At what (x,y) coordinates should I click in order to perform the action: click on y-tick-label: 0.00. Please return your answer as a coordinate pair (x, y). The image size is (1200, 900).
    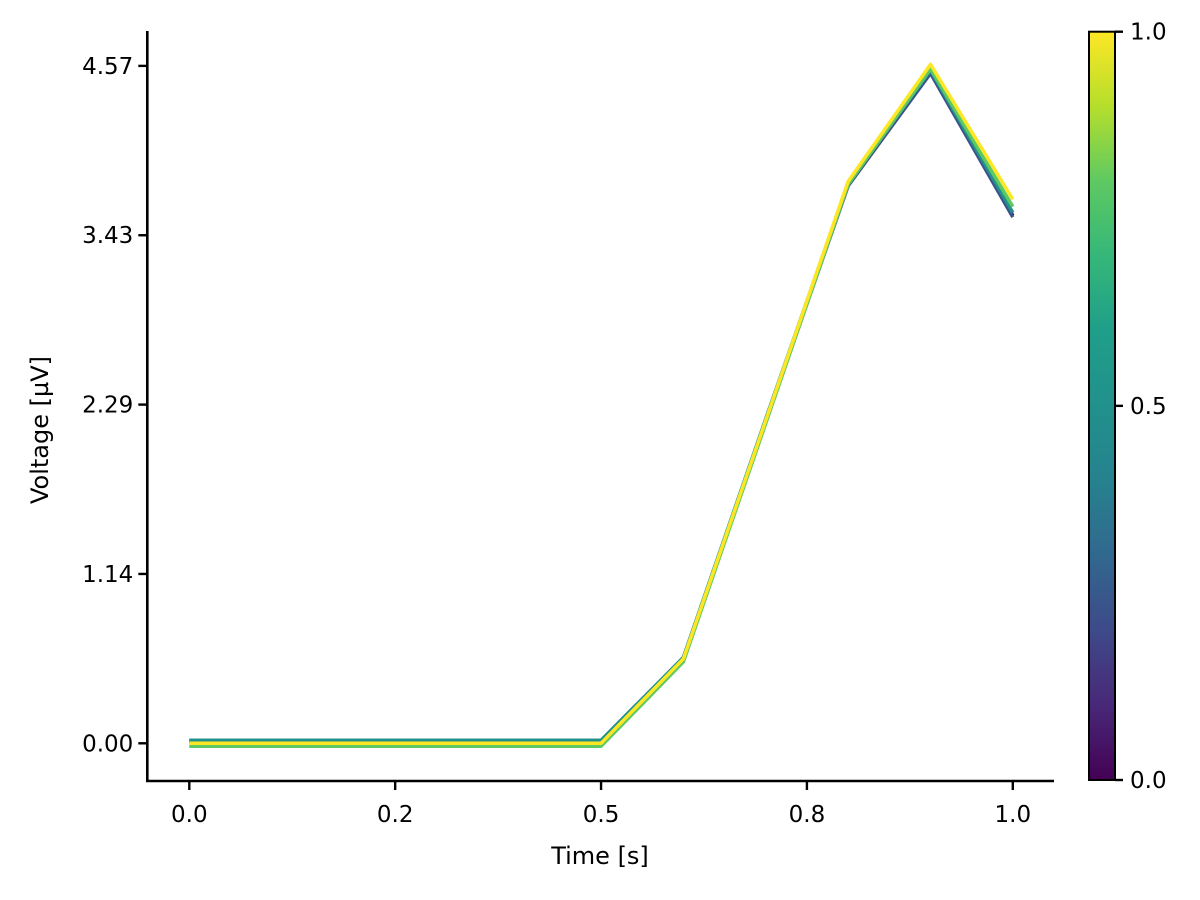
    Looking at the image, I should click on (107, 744).